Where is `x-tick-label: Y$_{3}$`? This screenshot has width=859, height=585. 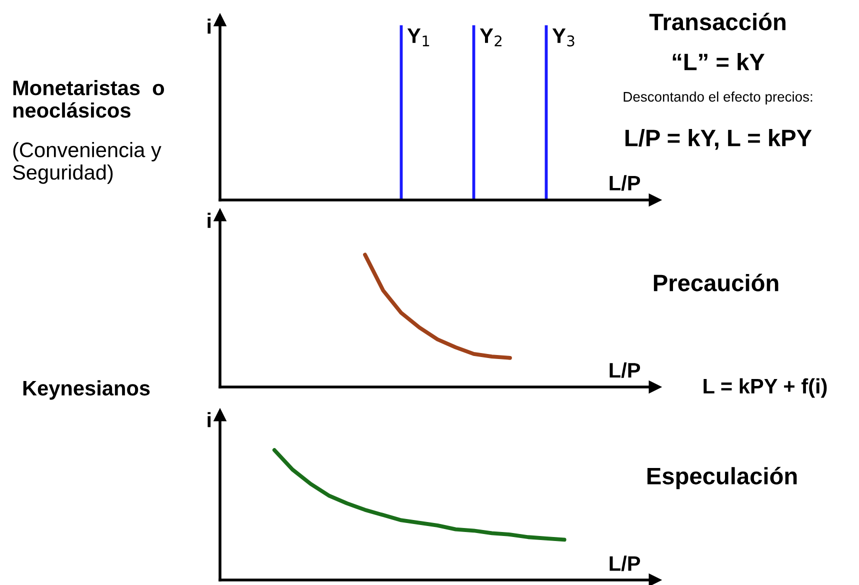 x-tick-label: Y$_{3}$ is located at coordinates (563, 37).